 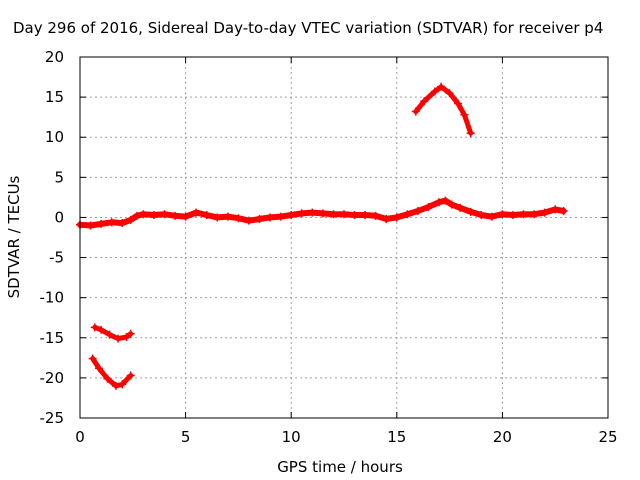 I want to click on y-tick-label: -10, so click(x=52, y=298).